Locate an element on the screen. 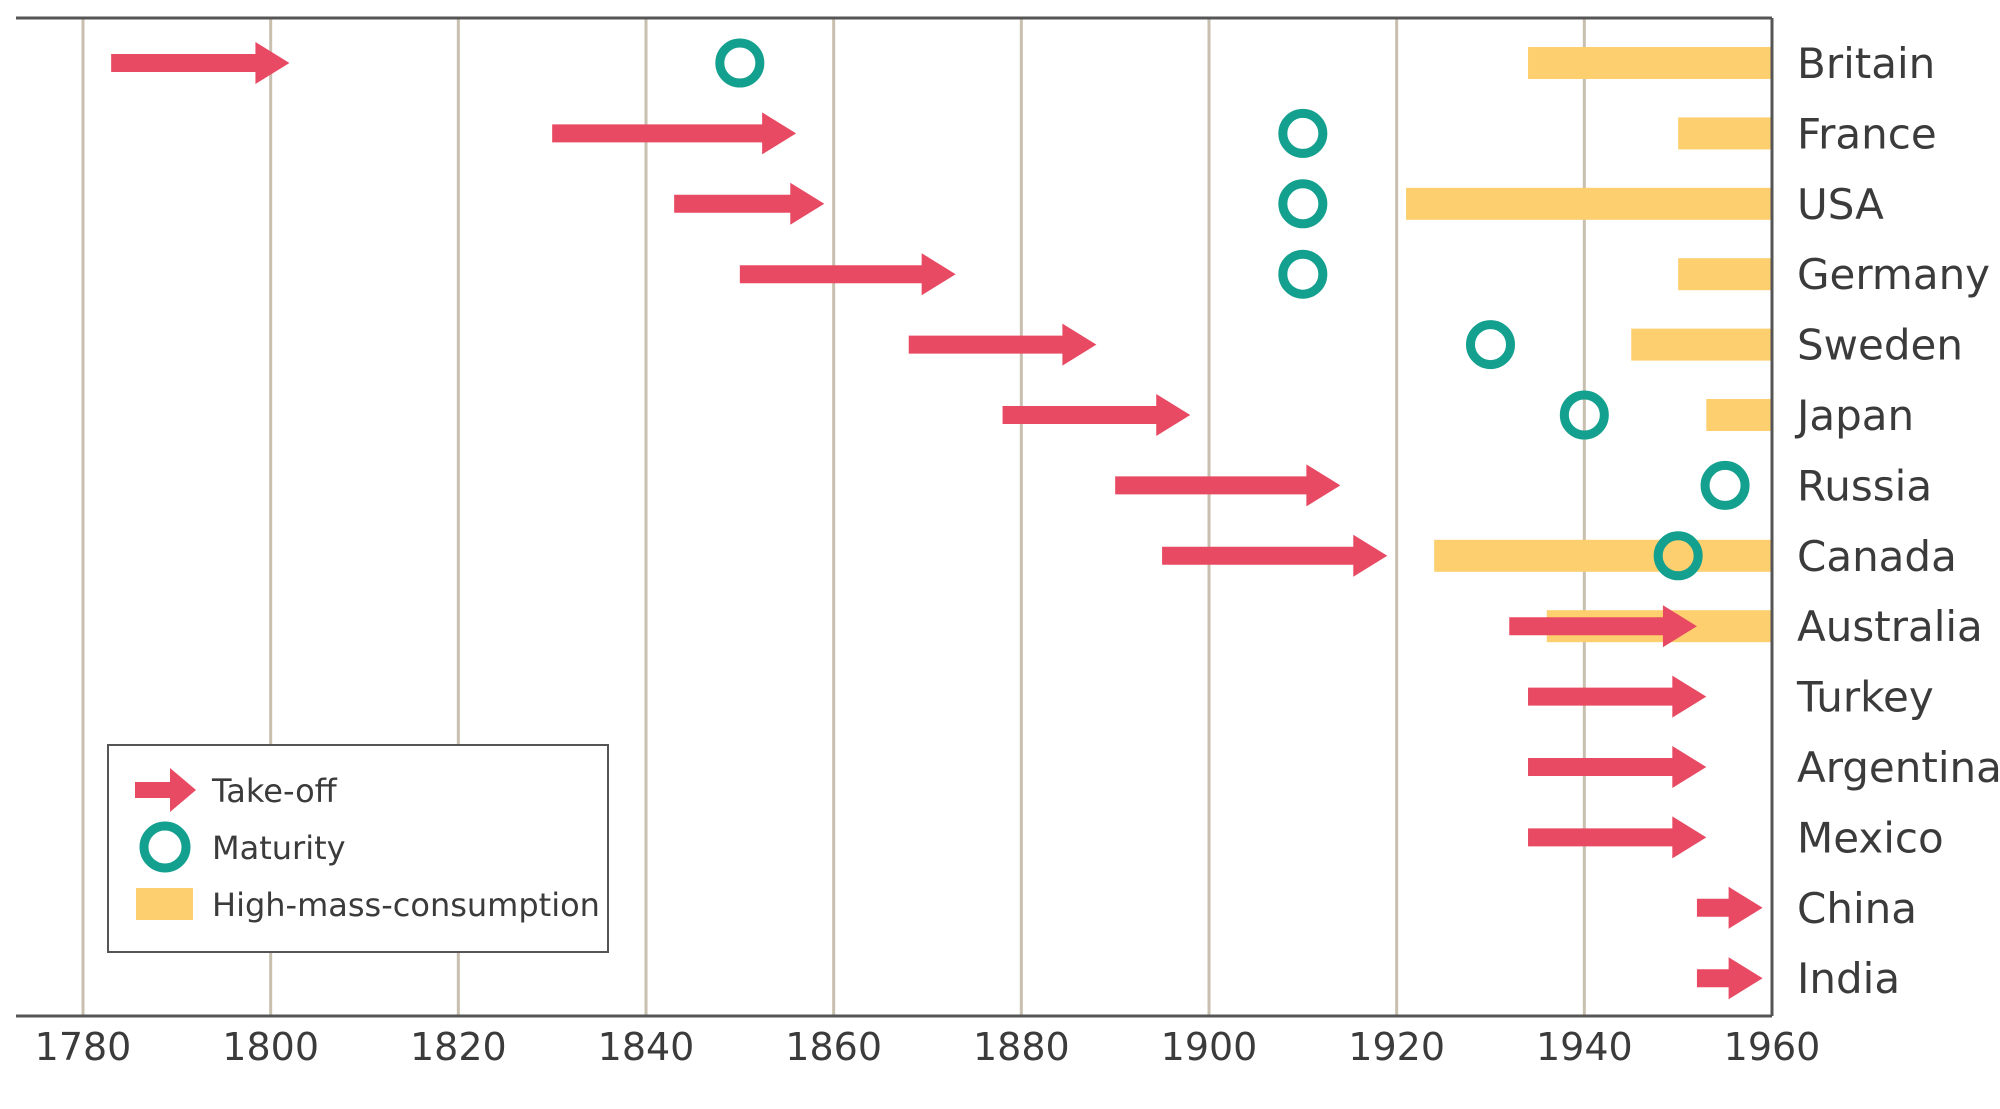 The height and width of the screenshot is (1109, 2000). maturity-marker-france is located at coordinates (1303, 133).